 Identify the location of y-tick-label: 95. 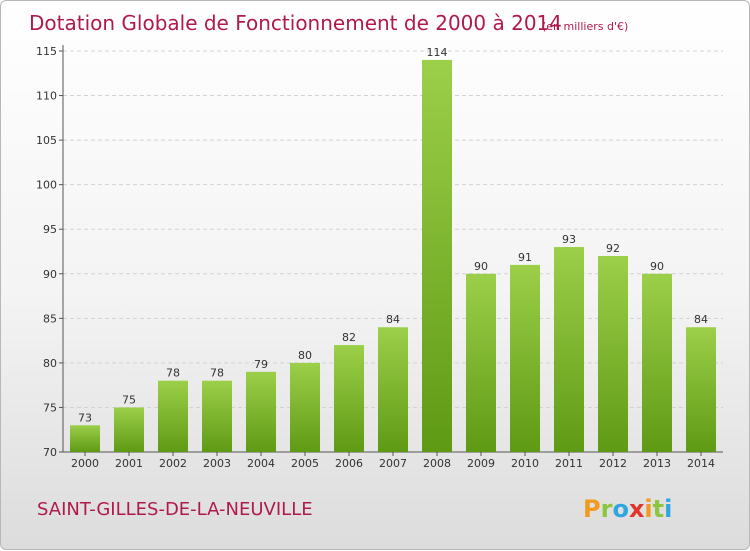
(50, 229).